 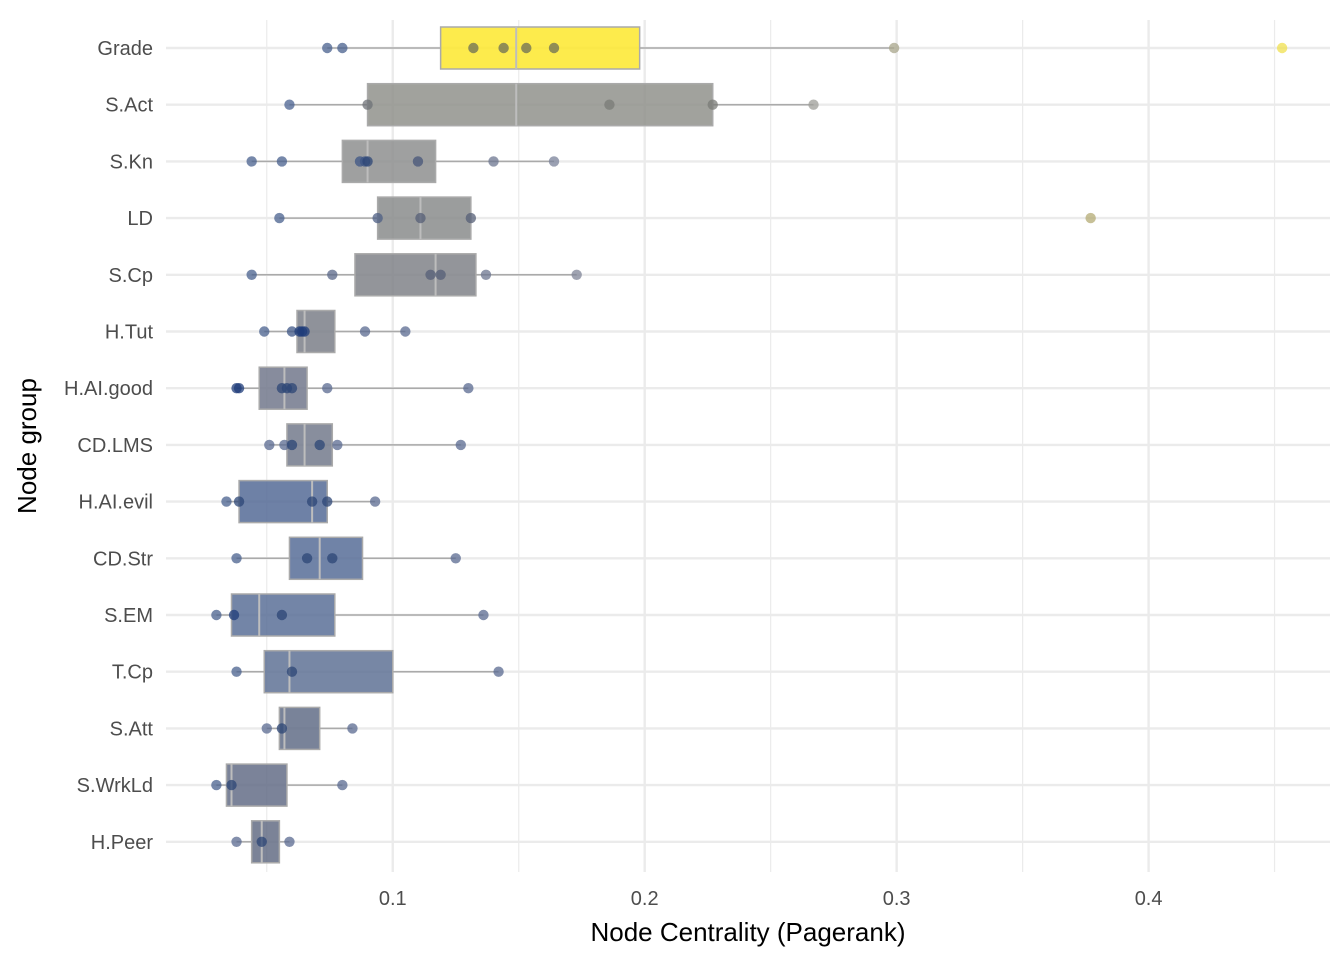 What do you see at coordinates (116, 503) in the screenshot?
I see `y-tick-label: H.AI.evil` at bounding box center [116, 503].